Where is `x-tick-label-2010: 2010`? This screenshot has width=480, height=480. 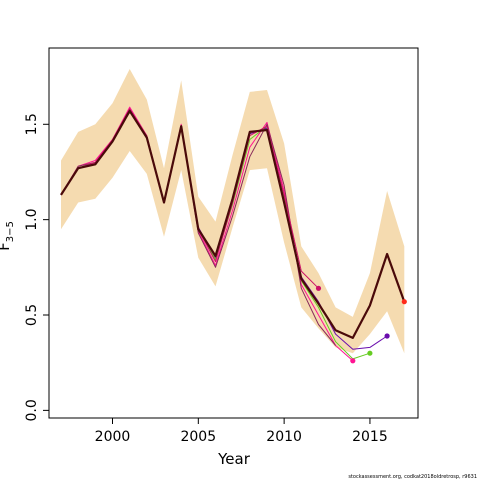
x-tick-label-2010: 2010 is located at coordinates (284, 437).